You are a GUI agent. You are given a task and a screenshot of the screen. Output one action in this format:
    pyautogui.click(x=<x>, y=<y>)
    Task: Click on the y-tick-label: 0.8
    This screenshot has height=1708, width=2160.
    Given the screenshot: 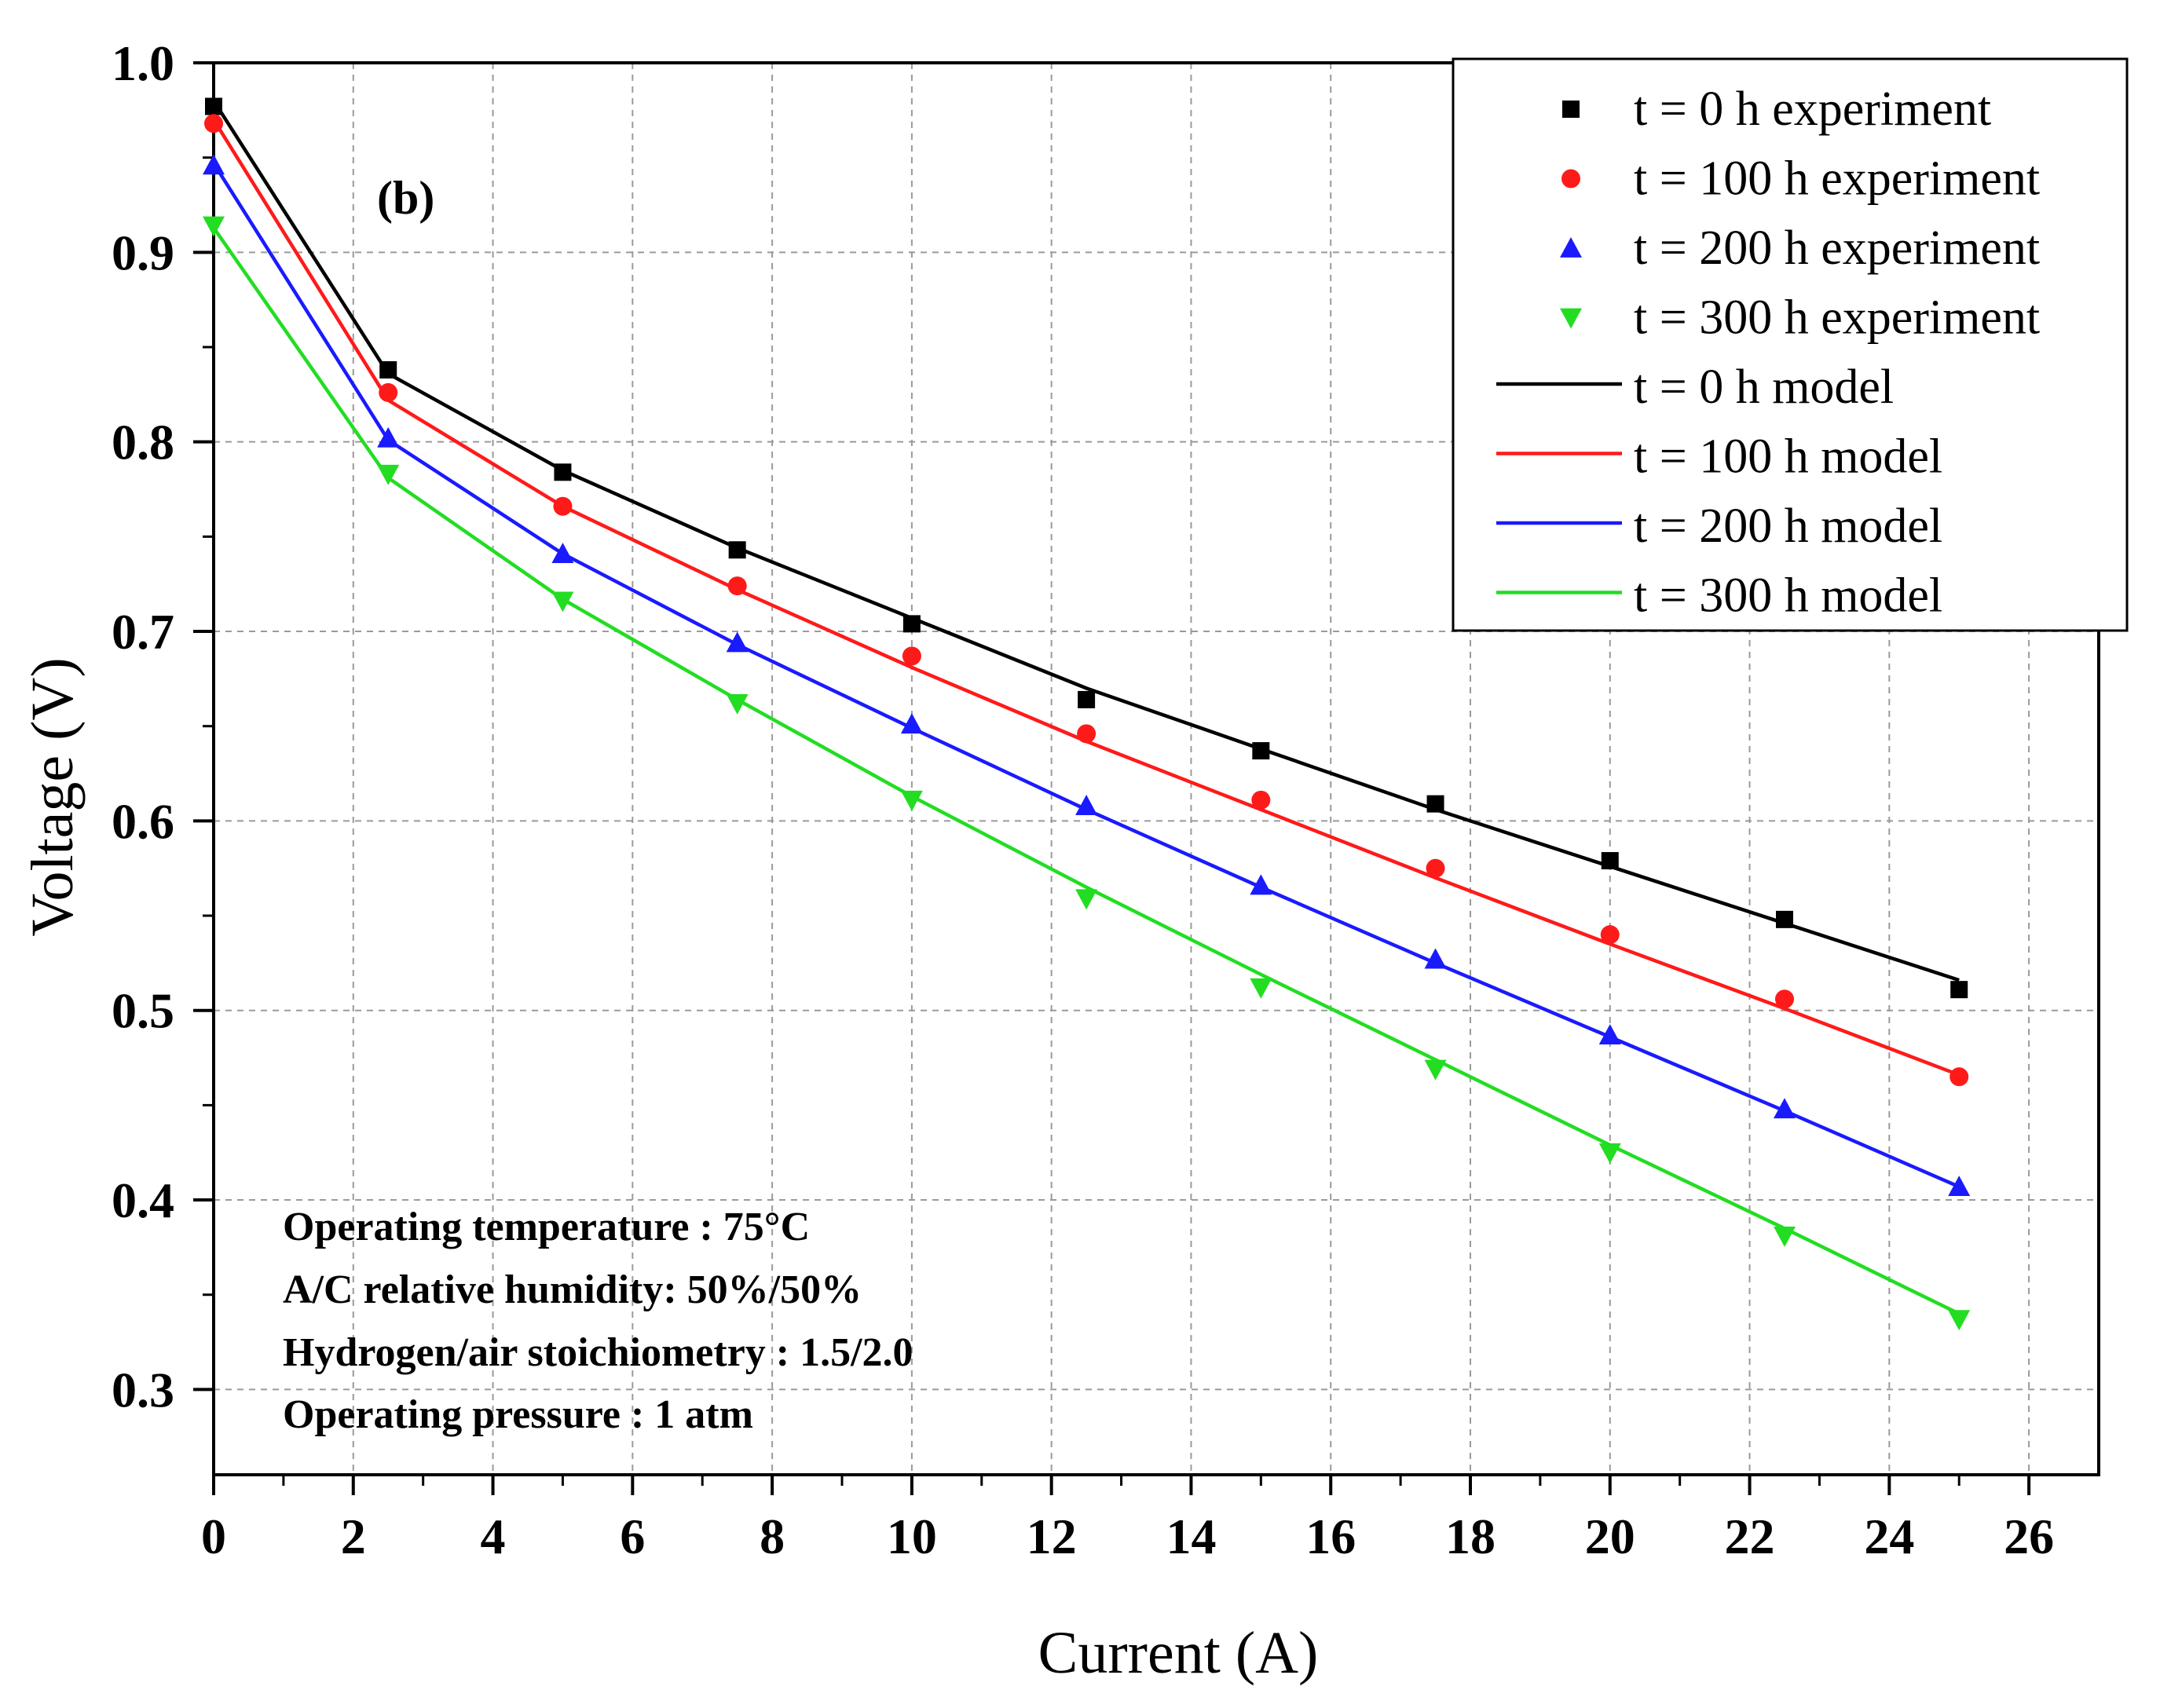 What is the action you would take?
    pyautogui.click(x=143, y=442)
    